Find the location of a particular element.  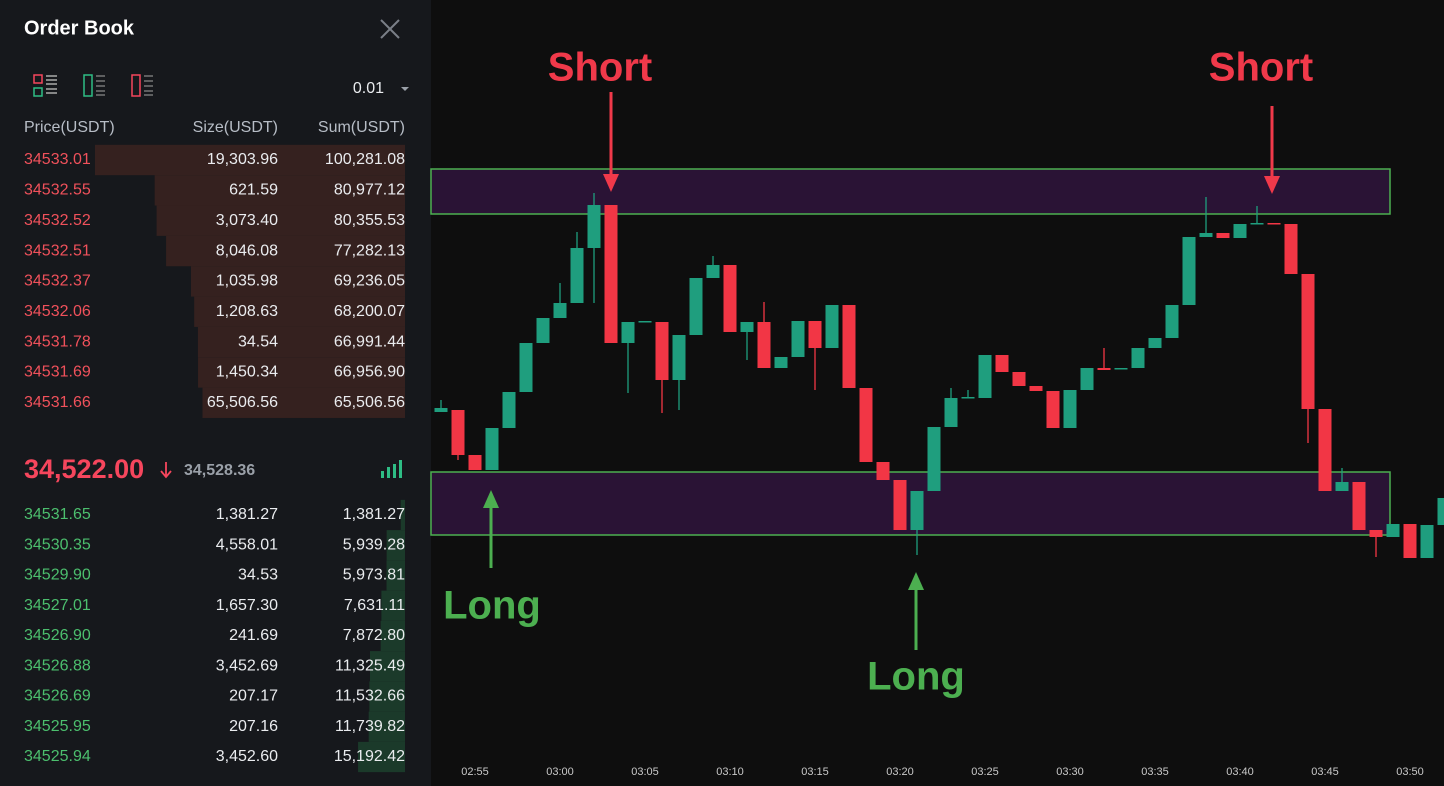

panel-title: Order Book is located at coordinates (79, 28).